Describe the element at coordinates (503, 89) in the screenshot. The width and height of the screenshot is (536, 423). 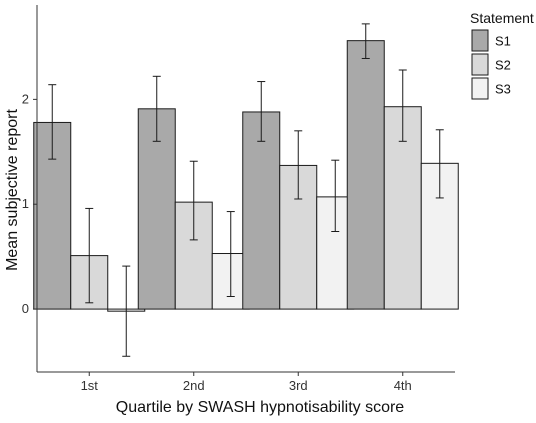
I see `legend-label-s3: S3` at that location.